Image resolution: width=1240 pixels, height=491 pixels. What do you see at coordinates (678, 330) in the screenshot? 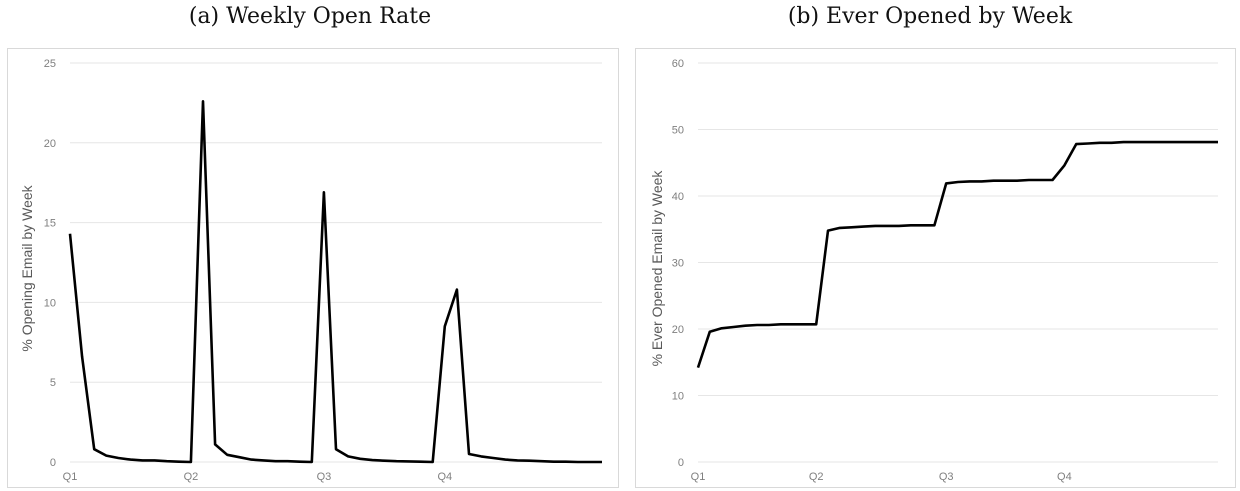
I see `chart-b-y-tick-label: 20` at bounding box center [678, 330].